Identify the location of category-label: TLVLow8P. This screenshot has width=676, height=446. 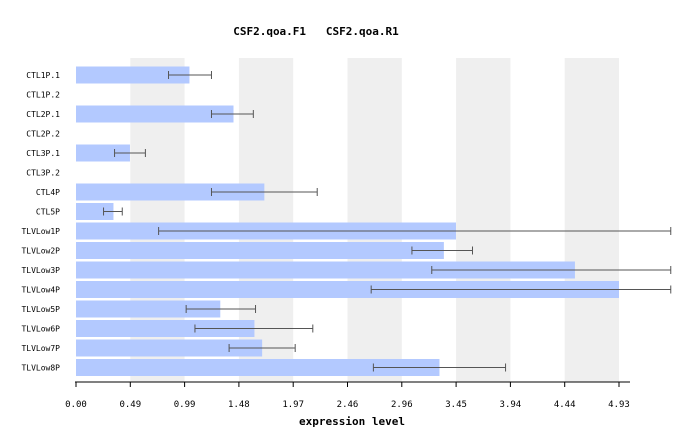
(40, 368).